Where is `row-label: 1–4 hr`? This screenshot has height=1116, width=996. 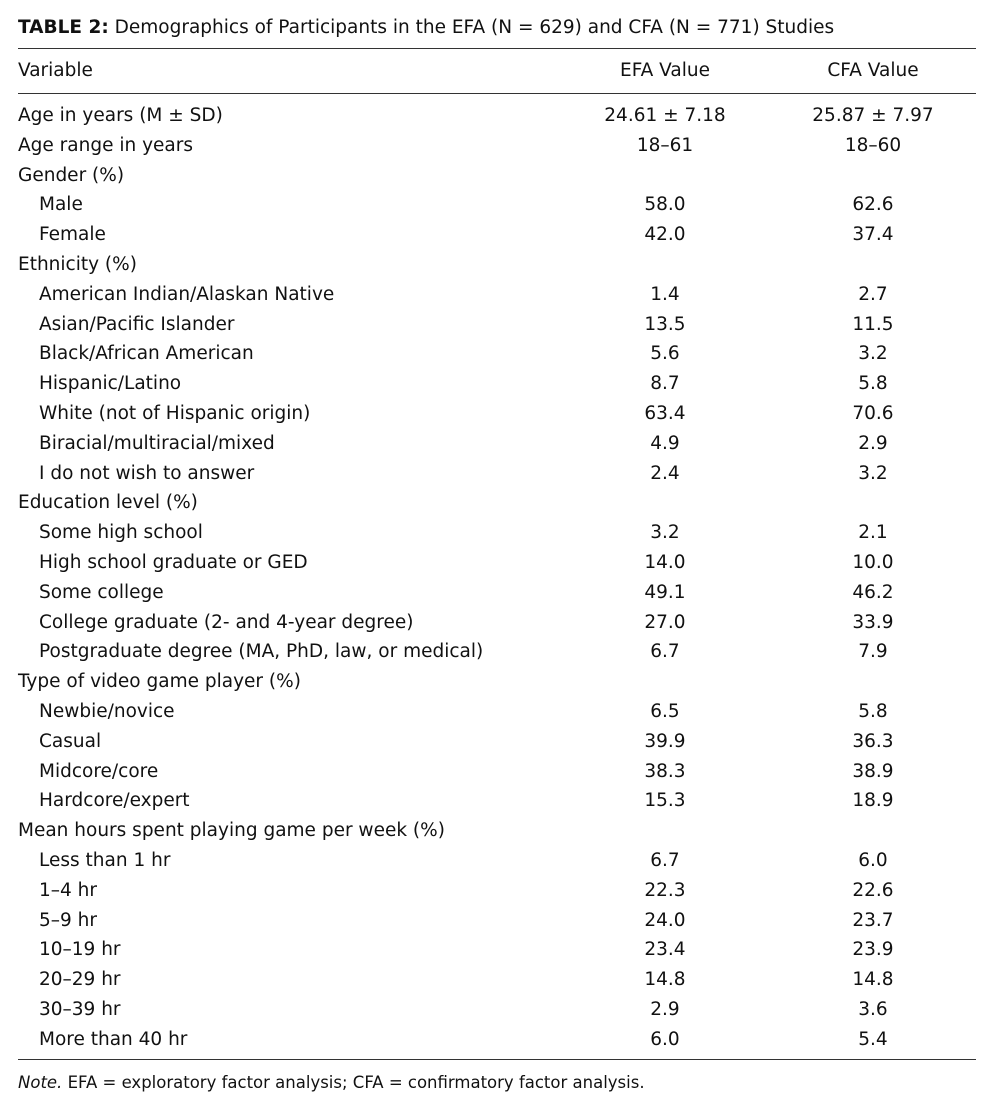 row-label: 1–4 hr is located at coordinates (68, 890).